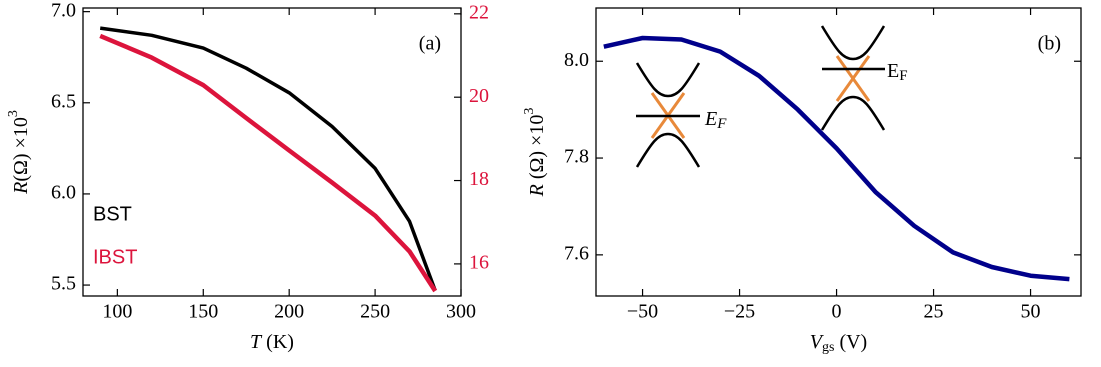 The image size is (1101, 367). Describe the element at coordinates (828, 347) in the screenshot. I see `x-axis-label-part: gs` at that location.